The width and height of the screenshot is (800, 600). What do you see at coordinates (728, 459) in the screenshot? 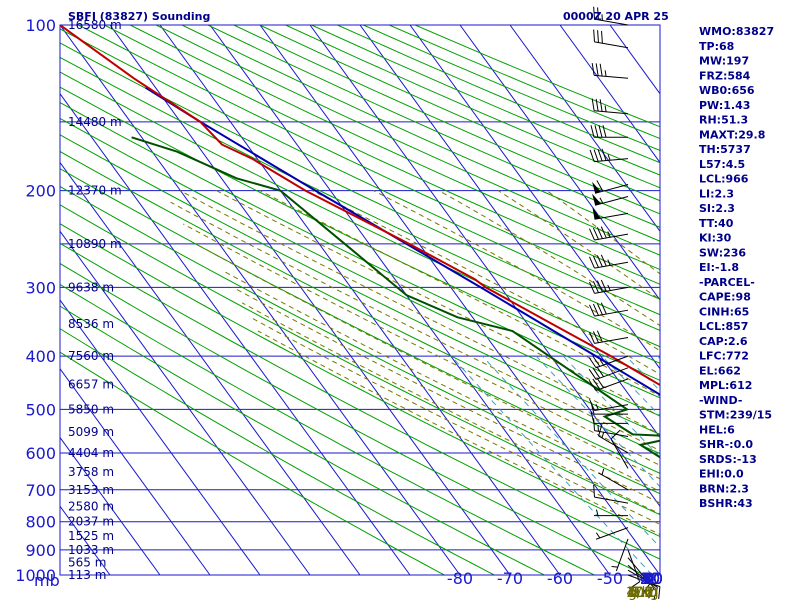
I see `index-line: SRDS:-13` at bounding box center [728, 459].